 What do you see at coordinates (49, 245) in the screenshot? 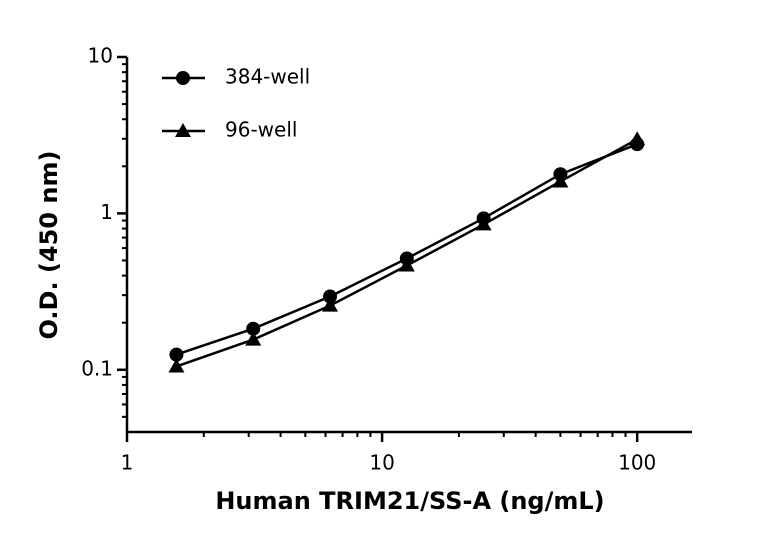
I see `y-axis-title: O.D. (450 nm)` at bounding box center [49, 245].